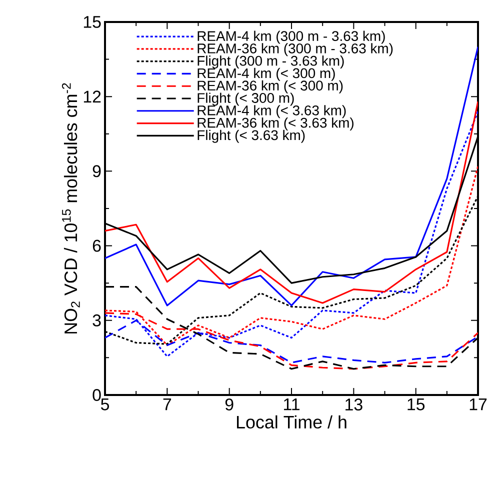 This screenshot has height=479, width=490. What do you see at coordinates (96, 246) in the screenshot?
I see `y-tick-label: 6` at bounding box center [96, 246].